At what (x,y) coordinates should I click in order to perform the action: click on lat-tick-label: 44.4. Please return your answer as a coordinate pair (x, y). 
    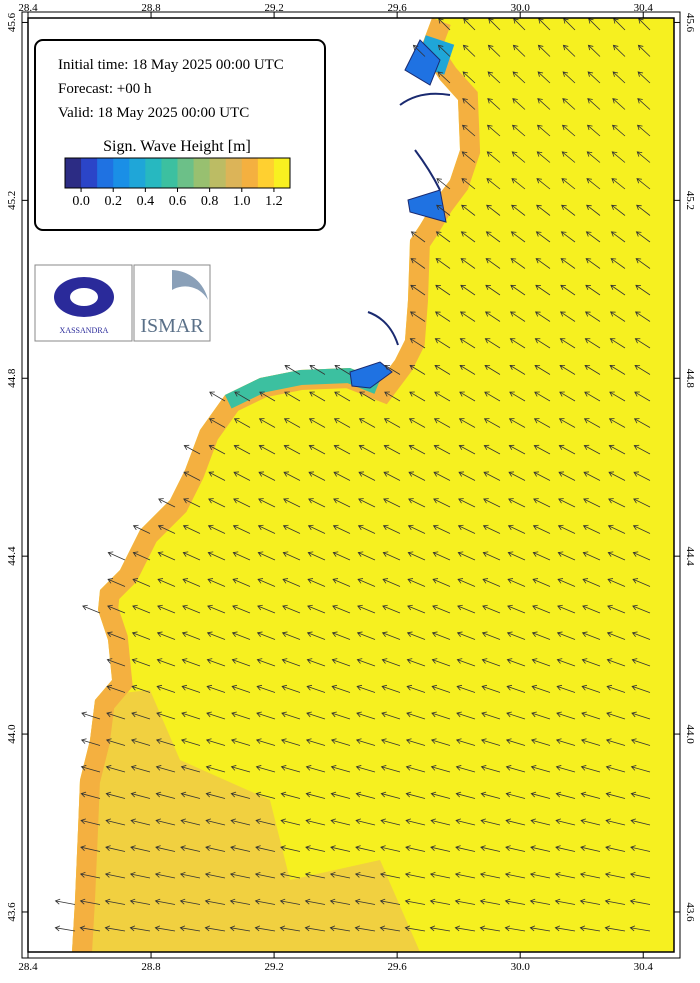
    Looking at the image, I should click on (690, 557).